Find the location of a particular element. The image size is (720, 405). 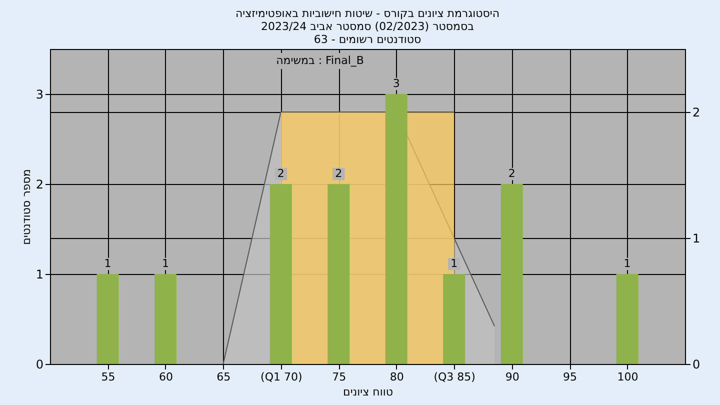

x-tick-label: 80 is located at coordinates (397, 377).